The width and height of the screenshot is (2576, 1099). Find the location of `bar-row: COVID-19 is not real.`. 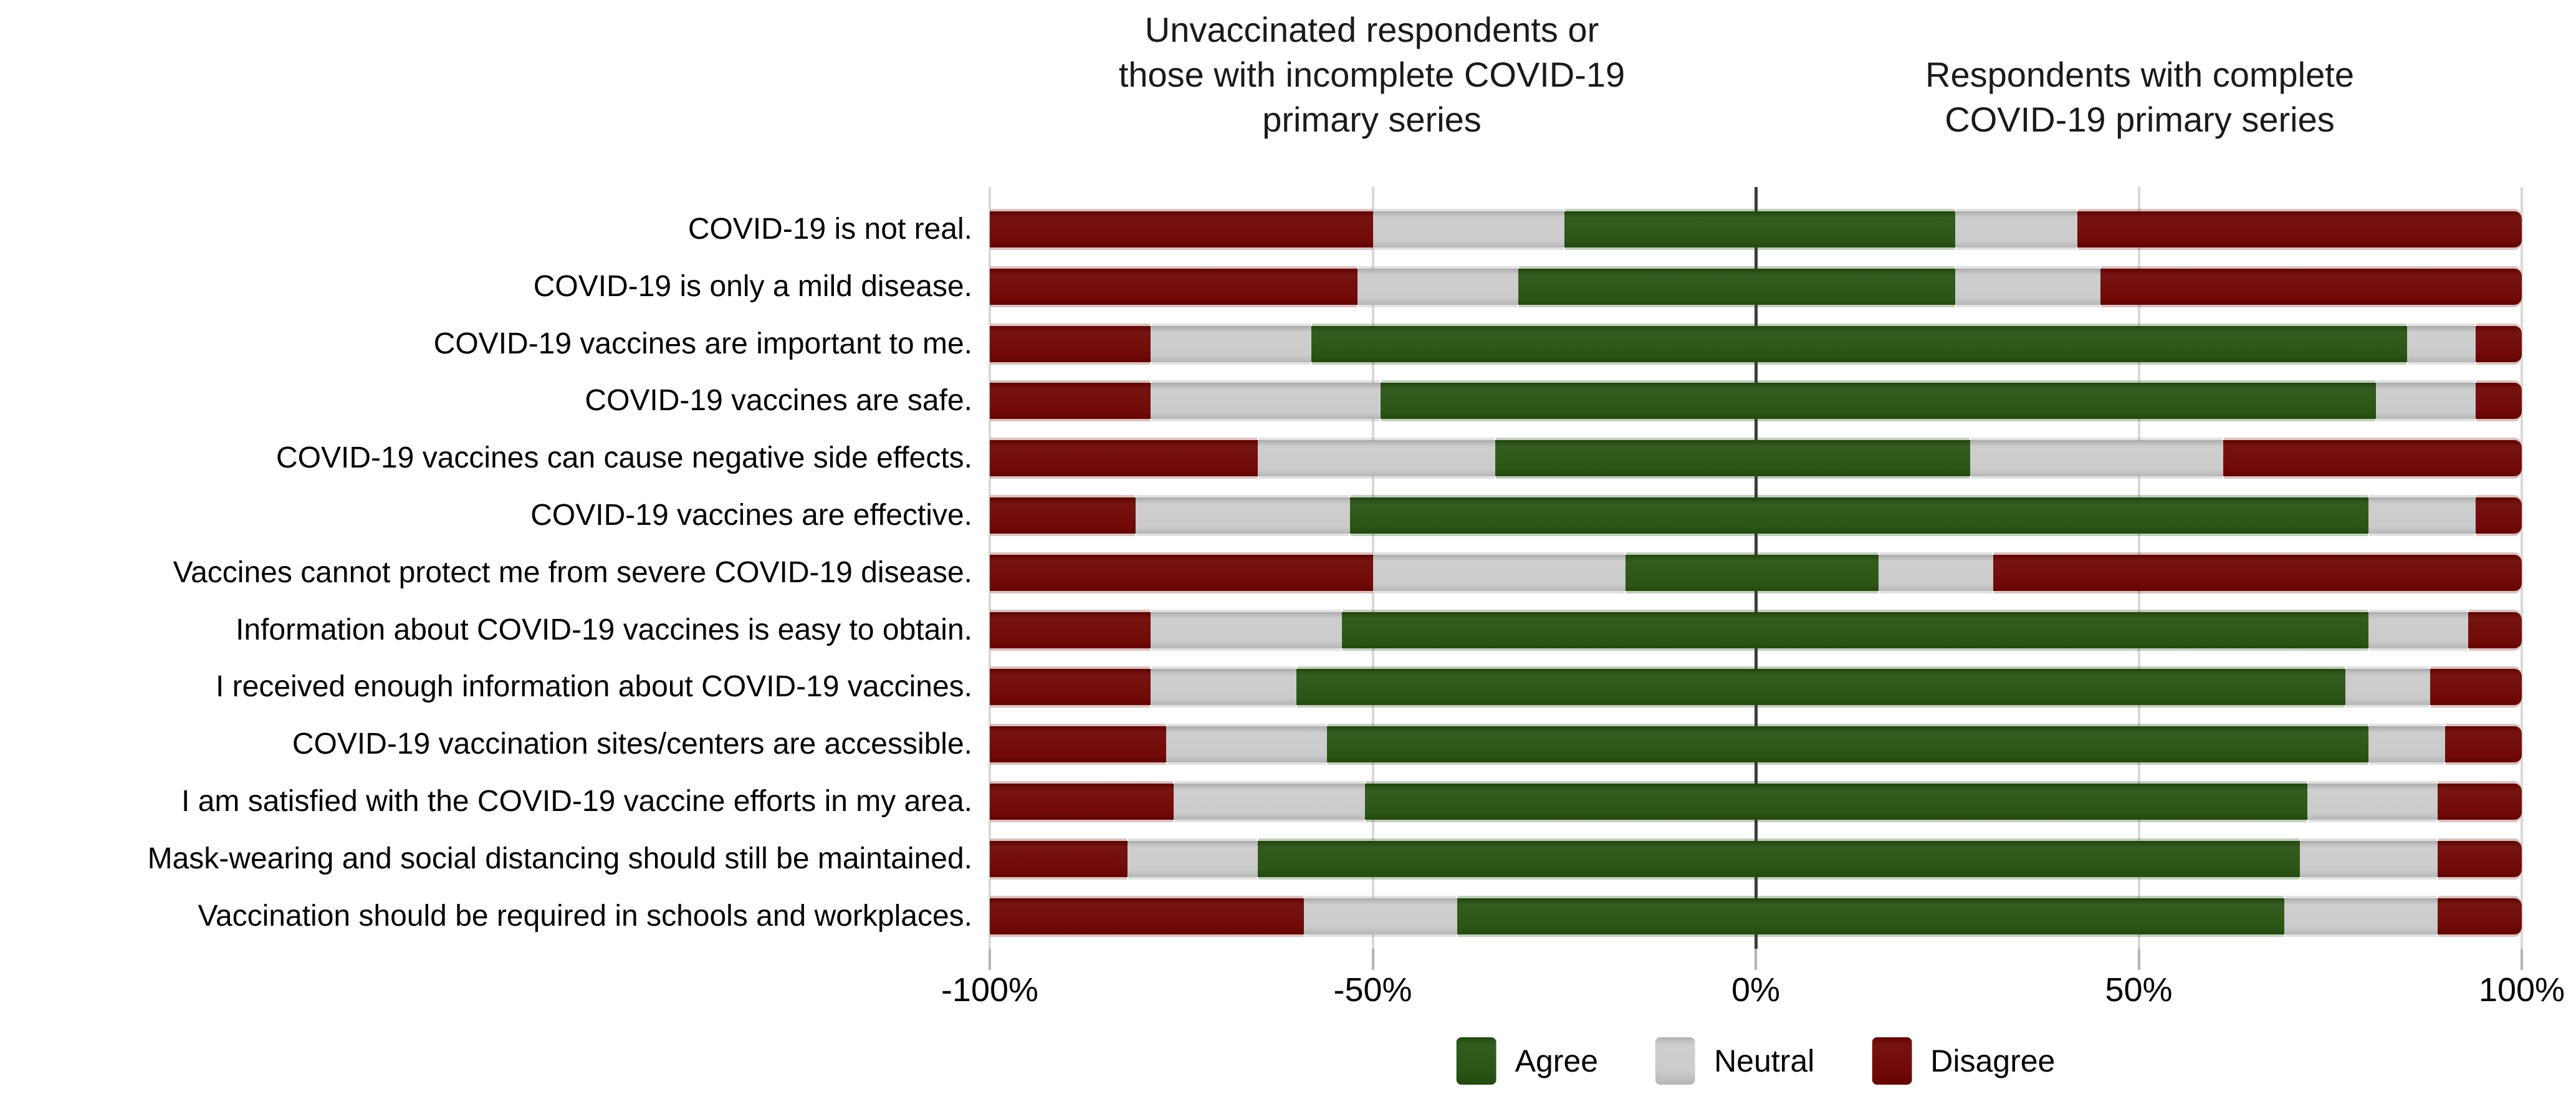

bar-row: COVID-19 is not real. is located at coordinates (1605, 229).